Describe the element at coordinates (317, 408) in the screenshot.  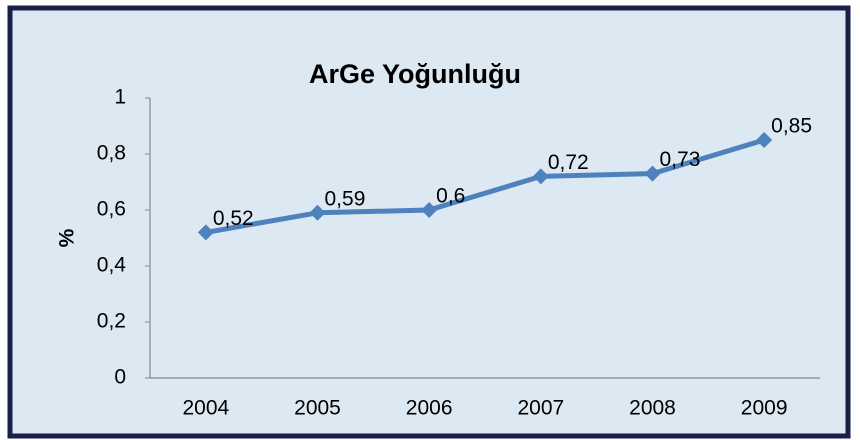
I see `x-tick-label: 2005` at that location.